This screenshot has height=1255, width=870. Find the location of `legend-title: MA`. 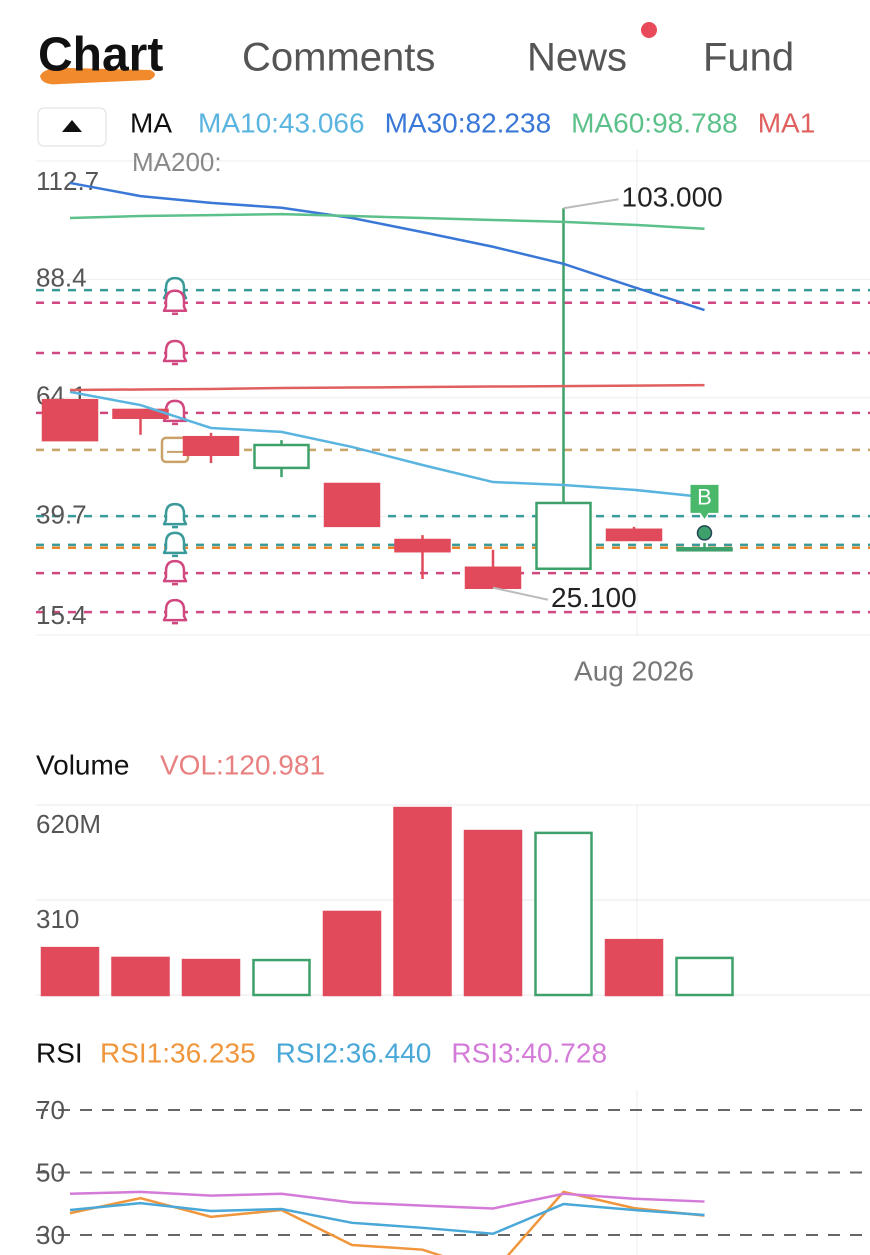

legend-title: MA is located at coordinates (151, 122).